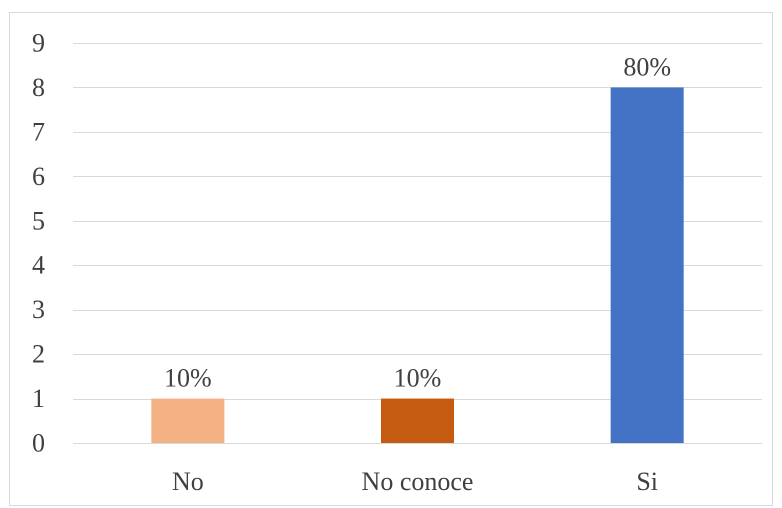 This screenshot has width=782, height=508. Describe the element at coordinates (647, 481) in the screenshot. I see `x-category-label: Si` at that location.